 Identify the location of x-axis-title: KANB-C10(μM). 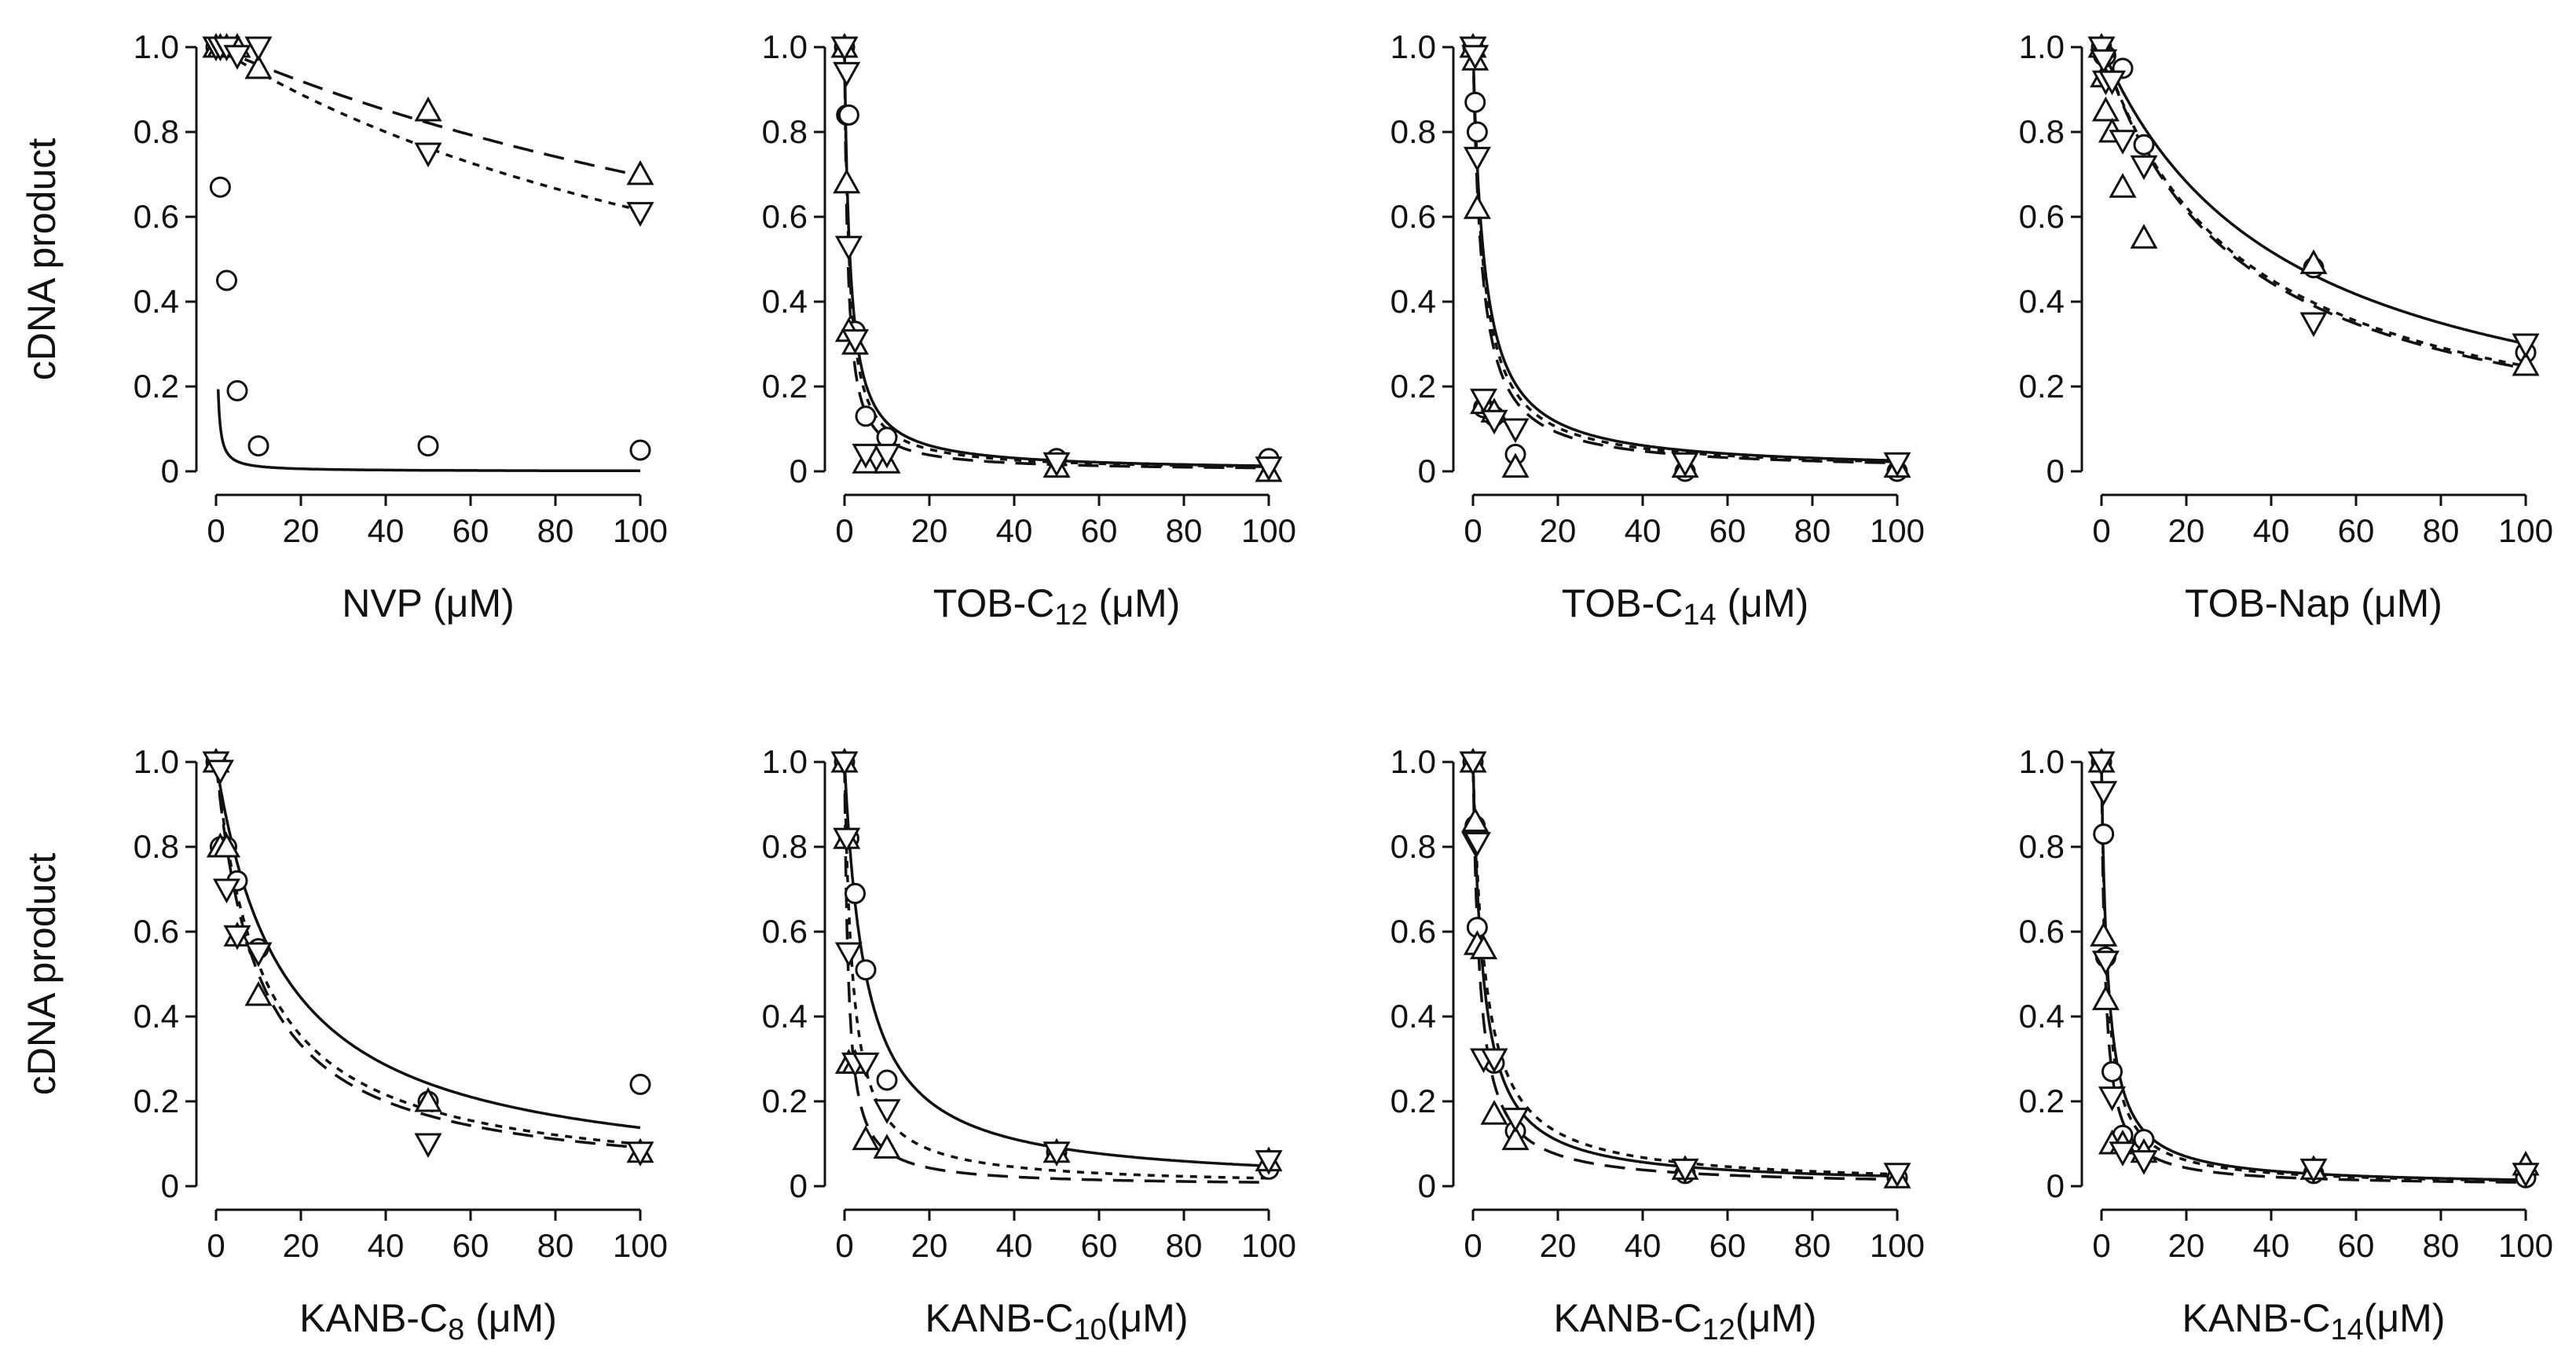
(1057, 1321).